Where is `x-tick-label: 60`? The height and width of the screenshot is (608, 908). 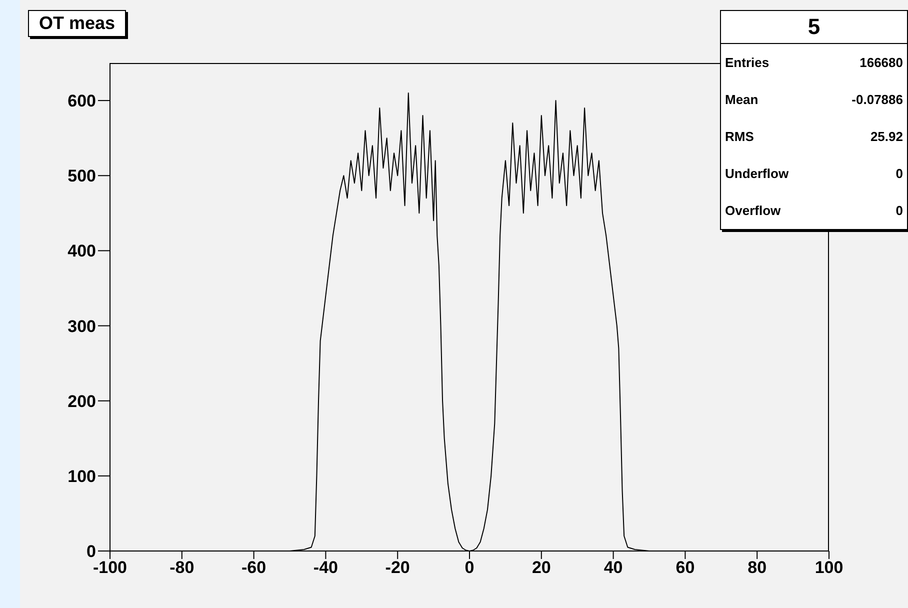 x-tick-label: 60 is located at coordinates (685, 568).